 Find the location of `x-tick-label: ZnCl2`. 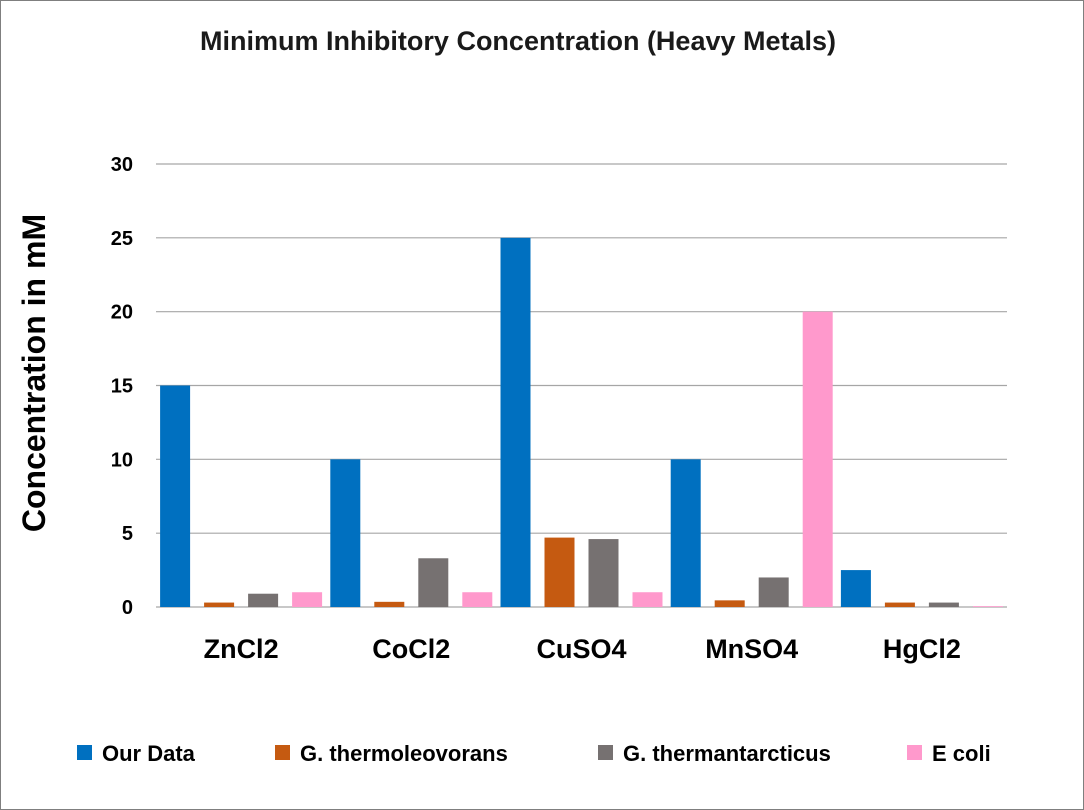

x-tick-label: ZnCl2 is located at coordinates (241, 649).